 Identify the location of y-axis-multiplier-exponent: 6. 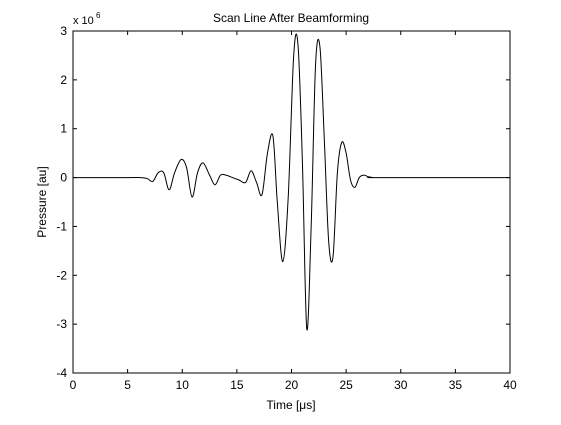
(98, 15).